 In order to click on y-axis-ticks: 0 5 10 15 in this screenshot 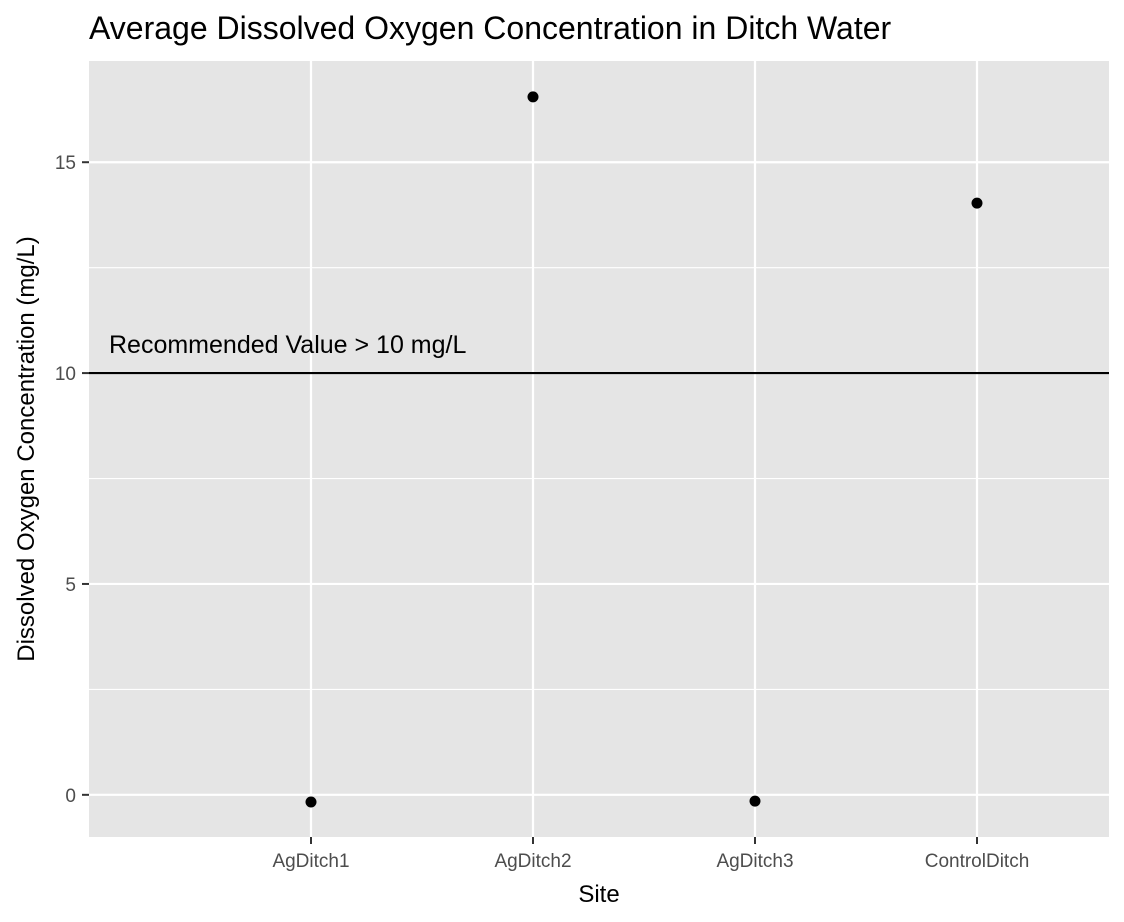, I will do `click(72, 480)`.